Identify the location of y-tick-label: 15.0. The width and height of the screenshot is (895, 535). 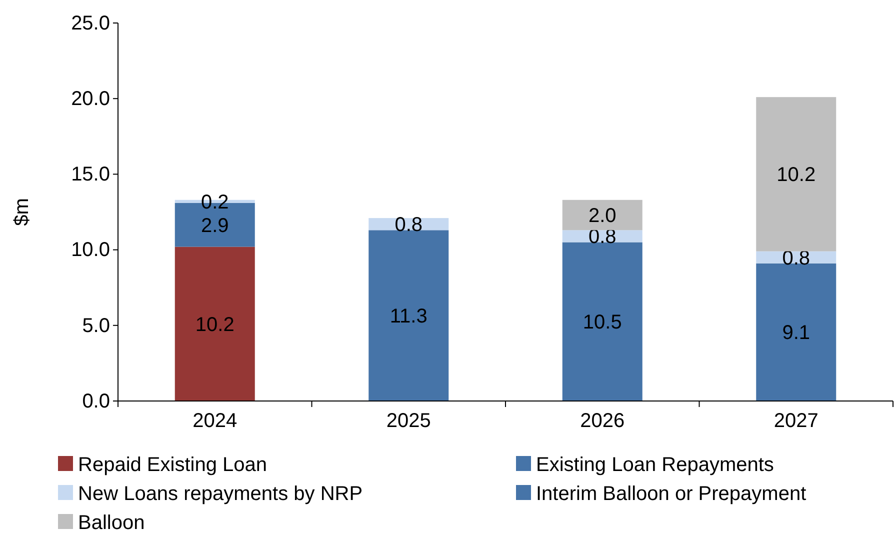
(90, 175).